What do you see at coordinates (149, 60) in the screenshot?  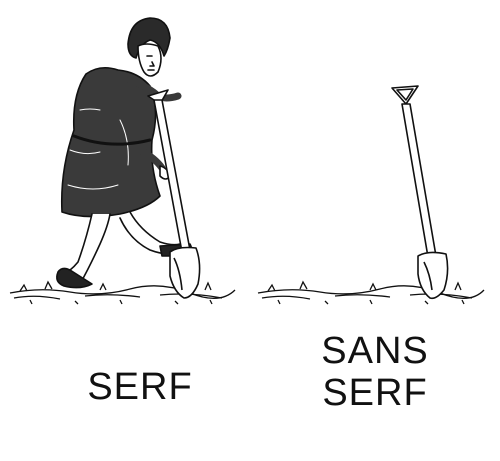 I see `serf-face` at bounding box center [149, 60].